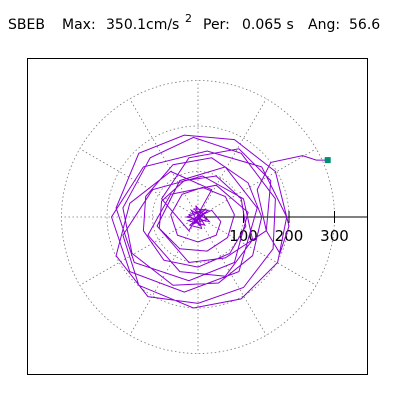  I want to click on max-label: Max:, so click(79, 25).